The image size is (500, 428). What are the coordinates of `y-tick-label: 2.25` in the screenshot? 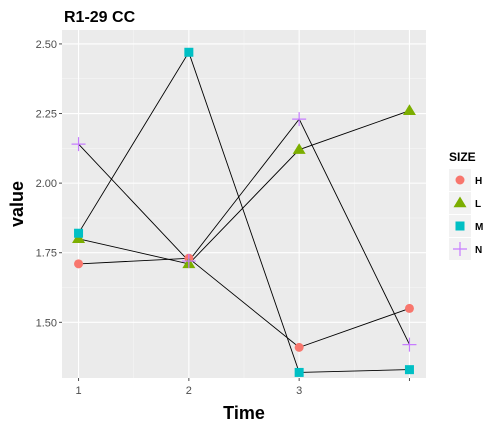 It's located at (46, 115).